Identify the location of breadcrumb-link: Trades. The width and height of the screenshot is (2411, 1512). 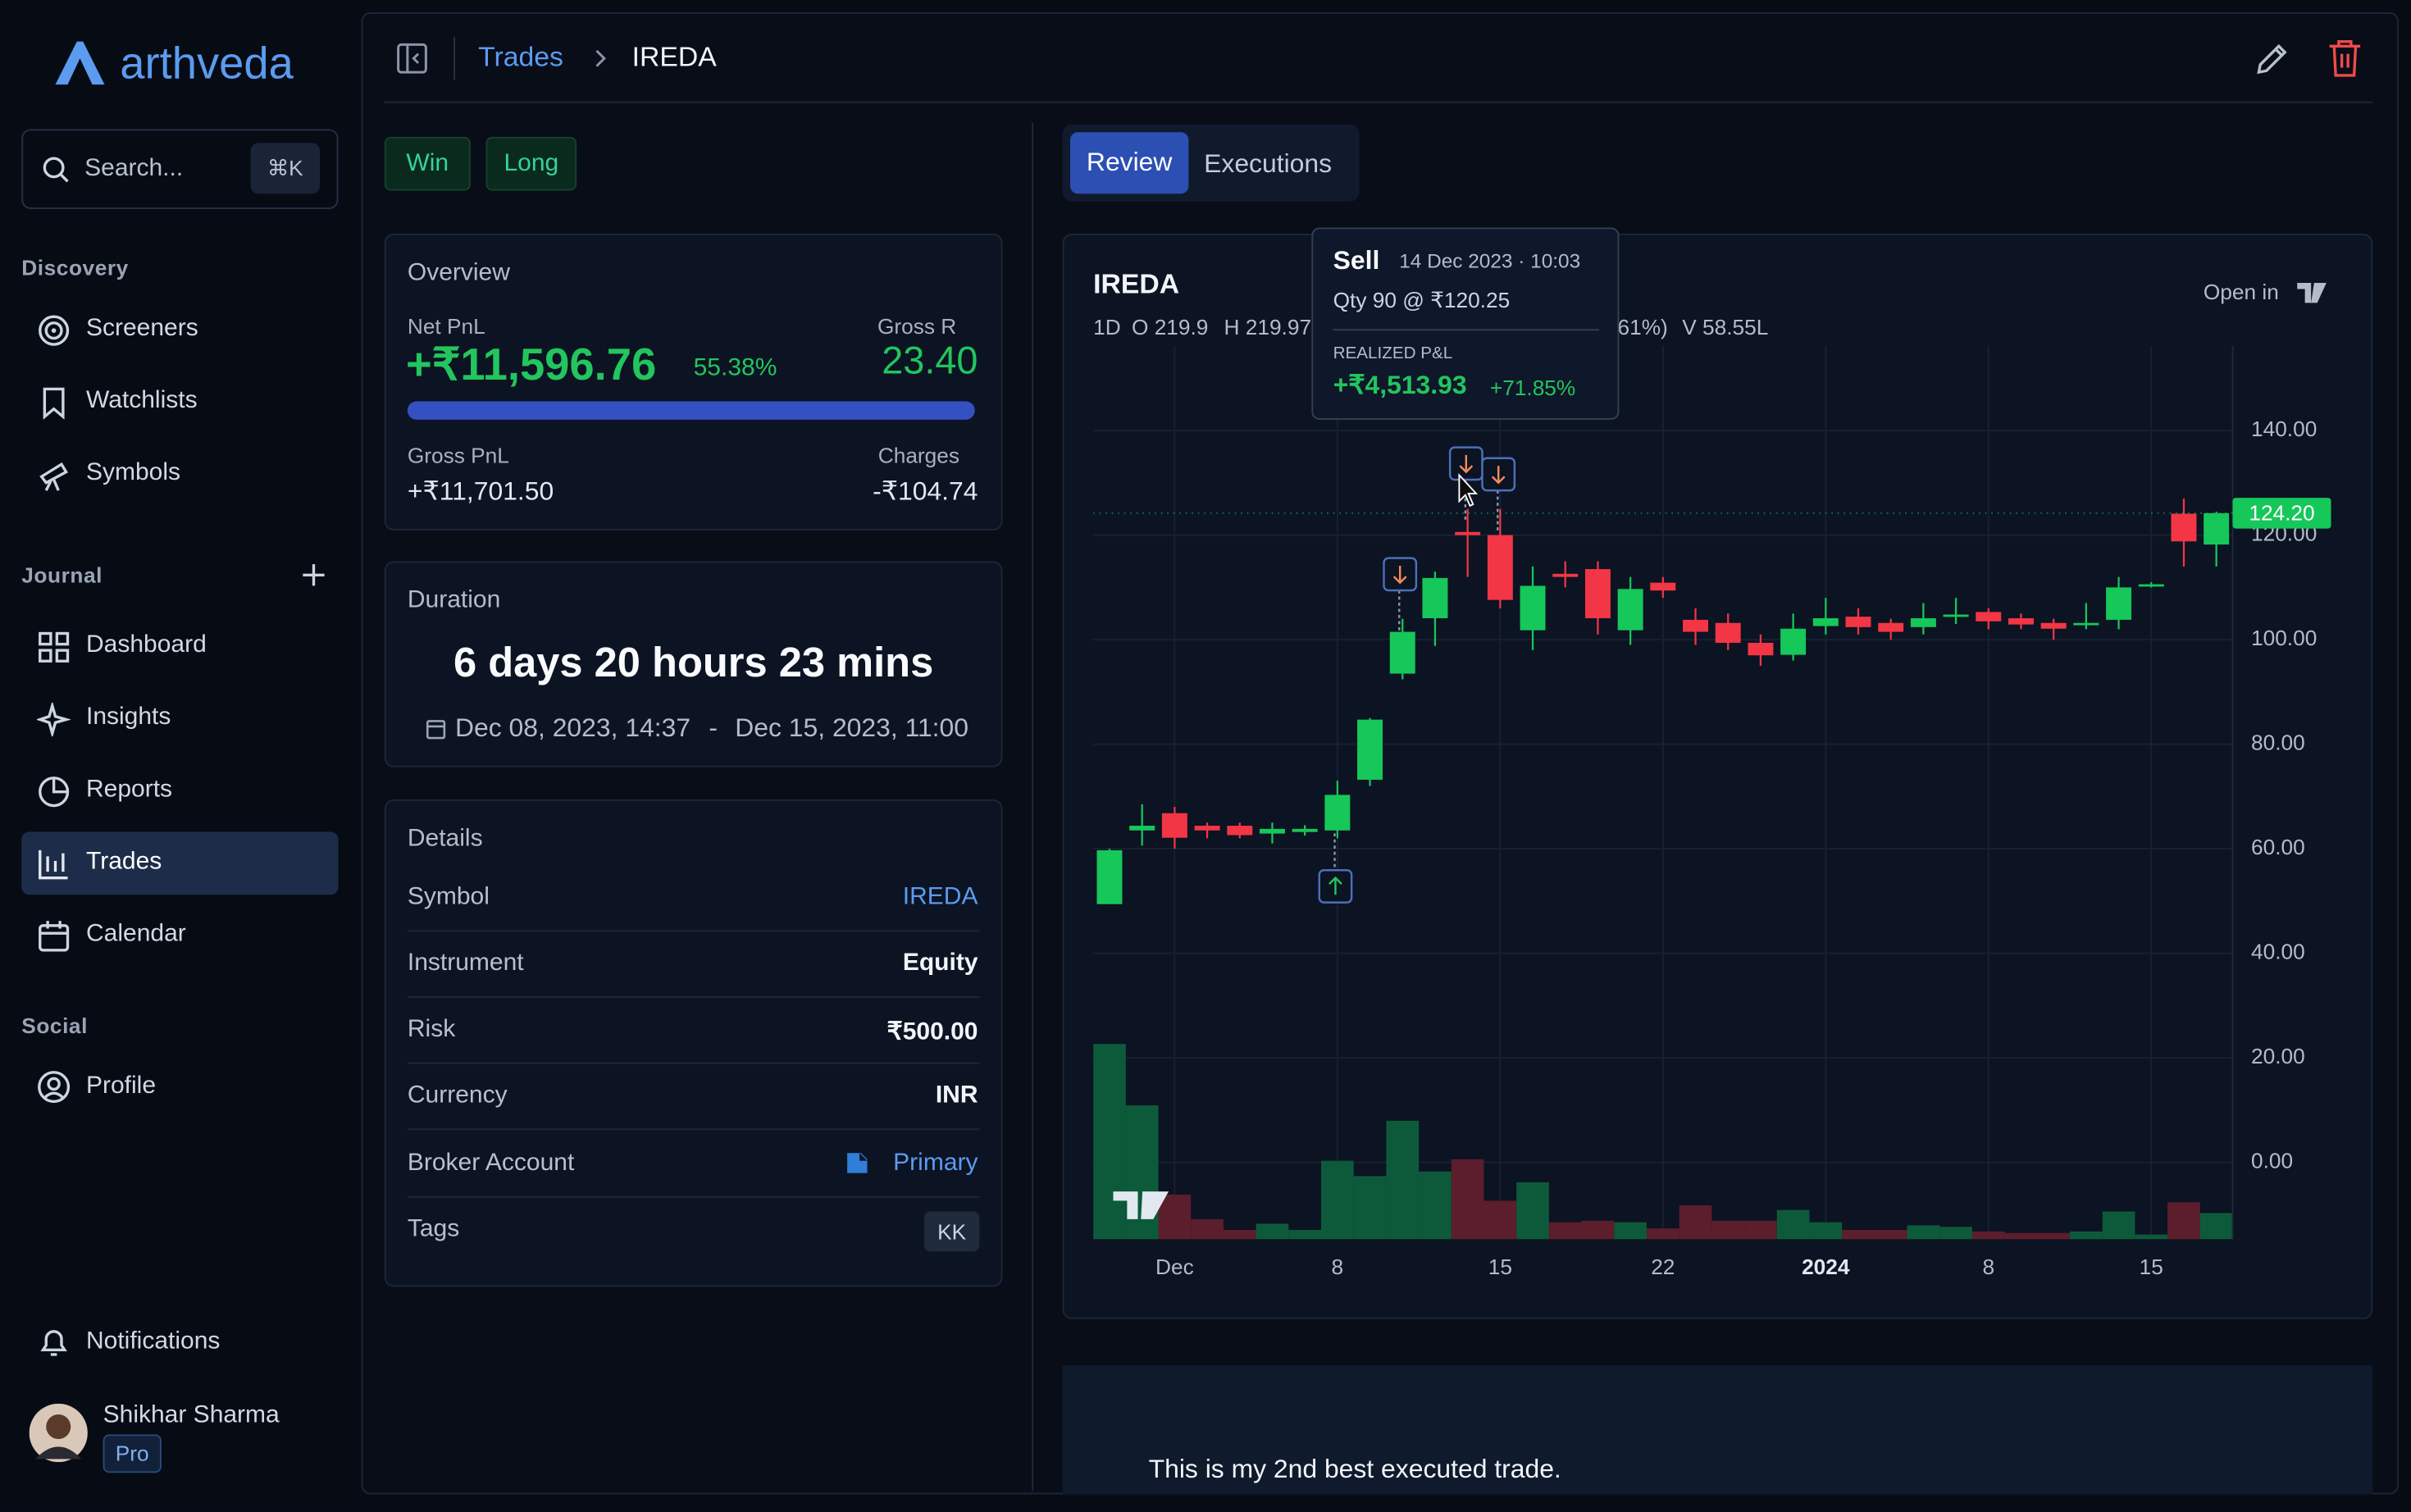
(520, 57).